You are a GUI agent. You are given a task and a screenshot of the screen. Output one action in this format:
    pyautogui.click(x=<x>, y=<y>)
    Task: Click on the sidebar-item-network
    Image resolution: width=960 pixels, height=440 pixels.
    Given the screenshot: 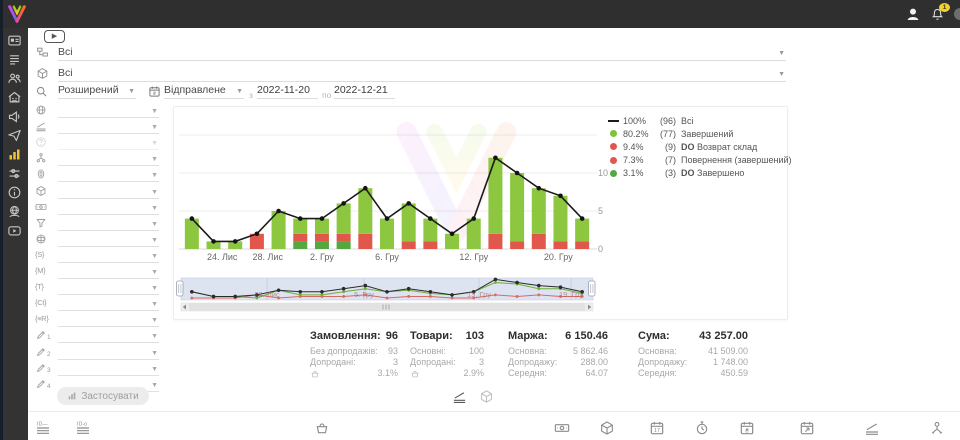 What is the action you would take?
    pyautogui.click(x=14, y=211)
    